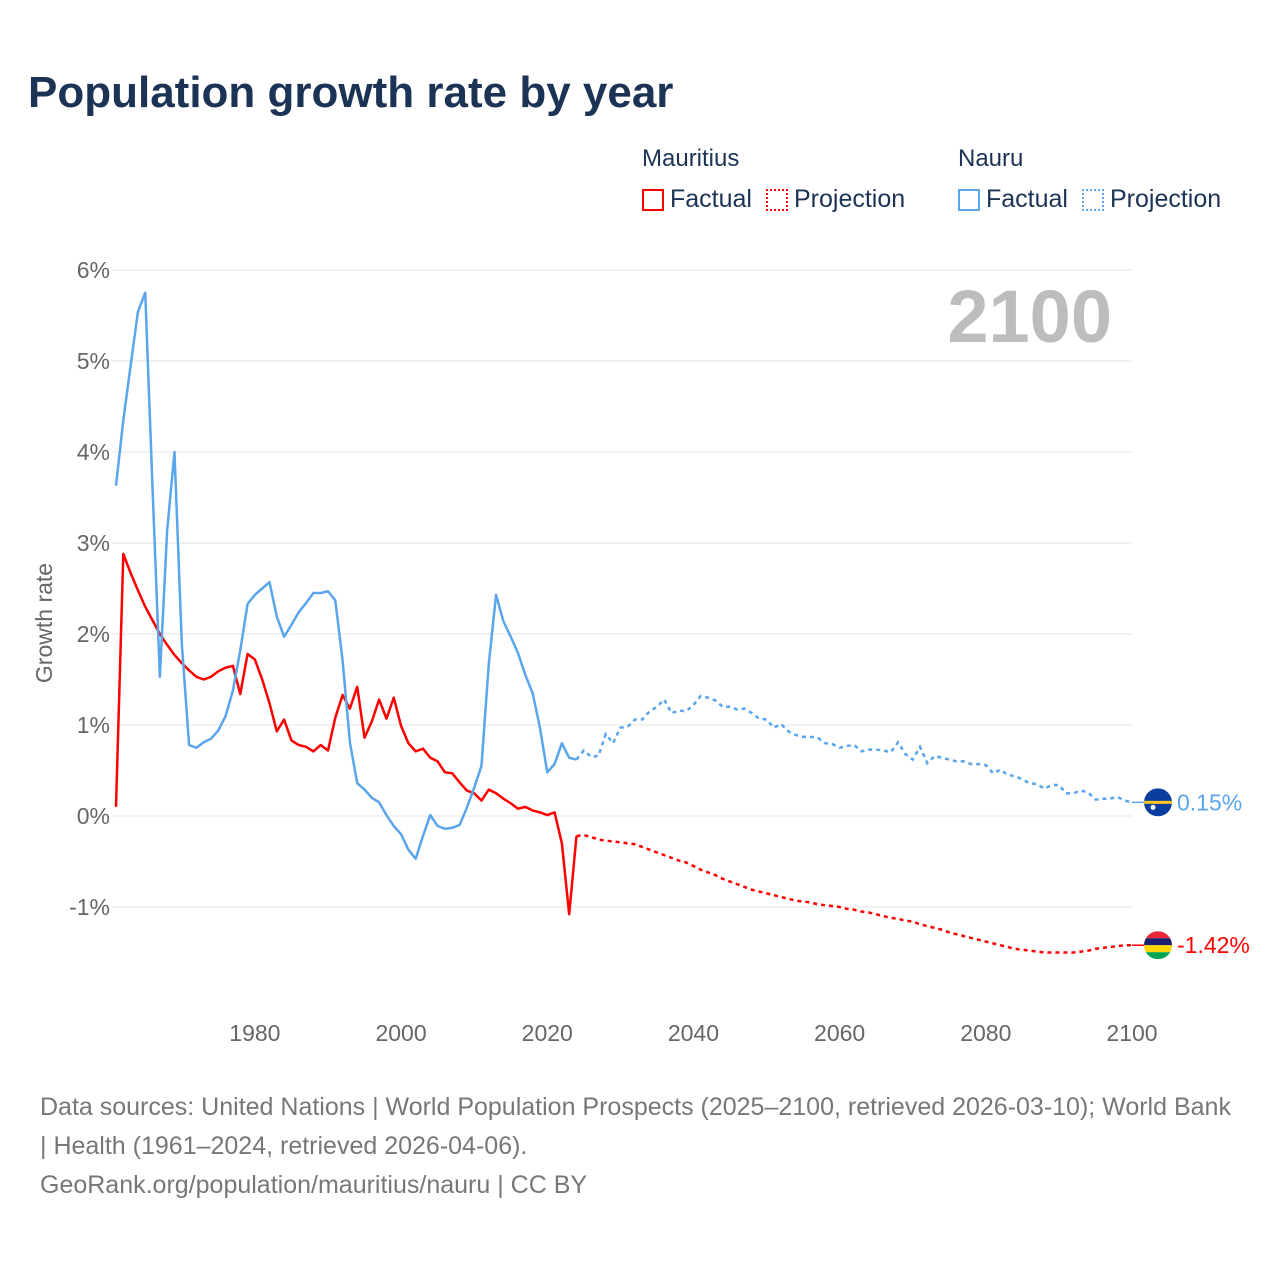  I want to click on legend-group-name: Nauru, so click(991, 158).